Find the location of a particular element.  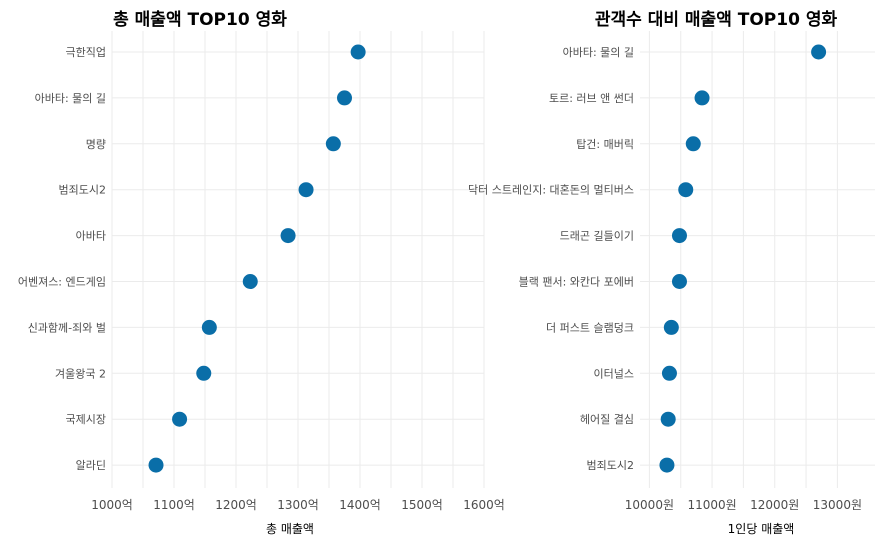

chart-title: 총 매출액 TOP10 영화 is located at coordinates (200, 20).